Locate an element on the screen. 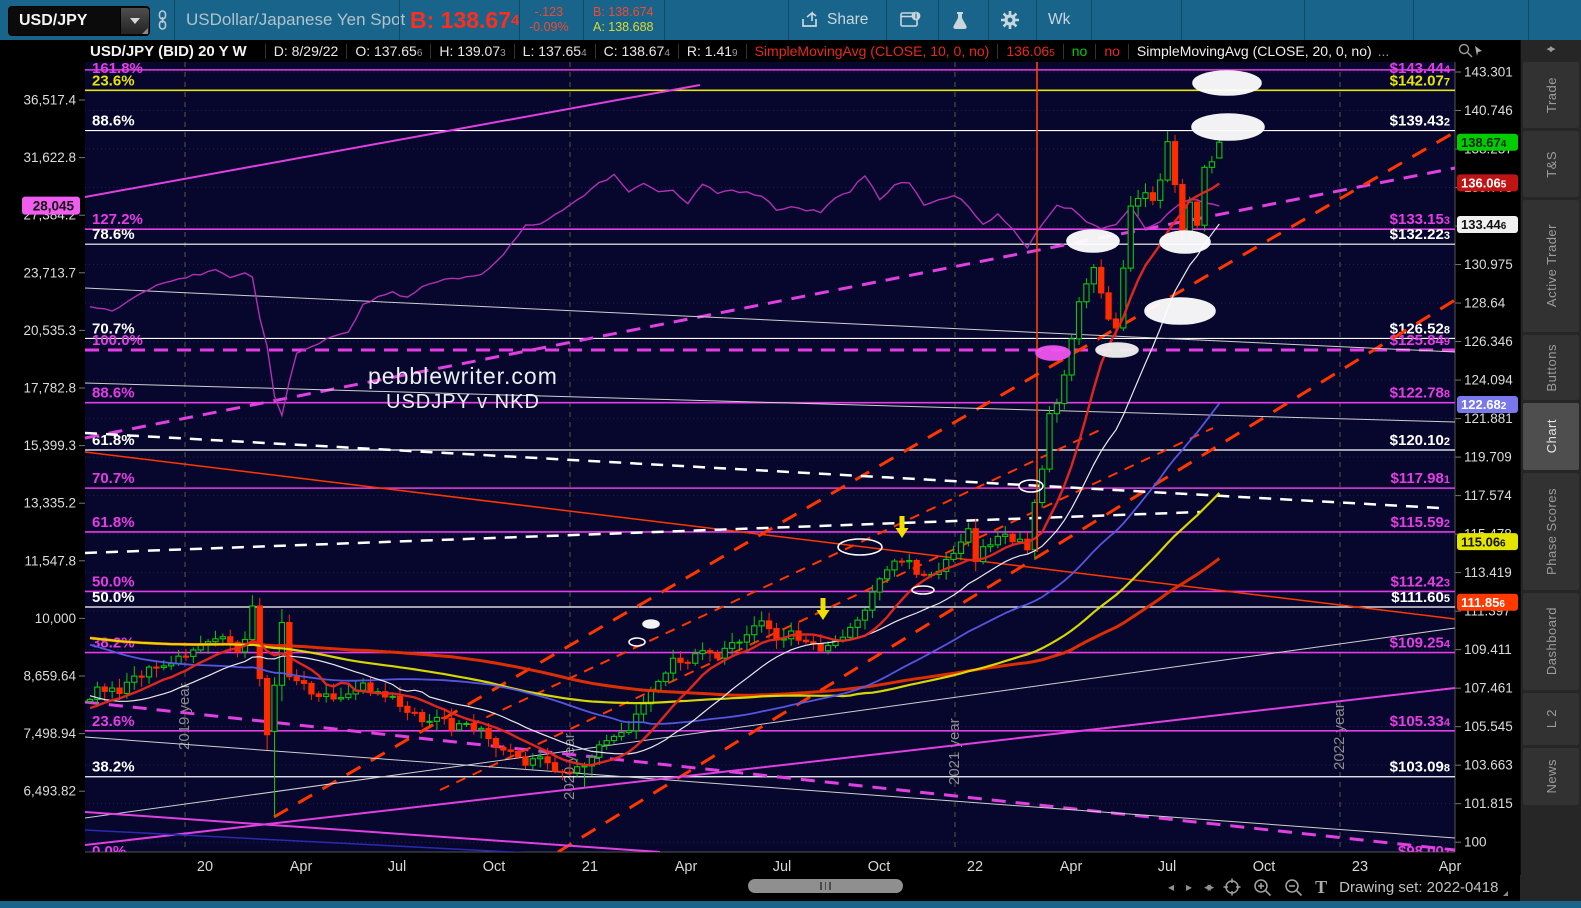 This screenshot has width=1581, height=908. svg-text: $103.098 is located at coordinates (1420, 767).